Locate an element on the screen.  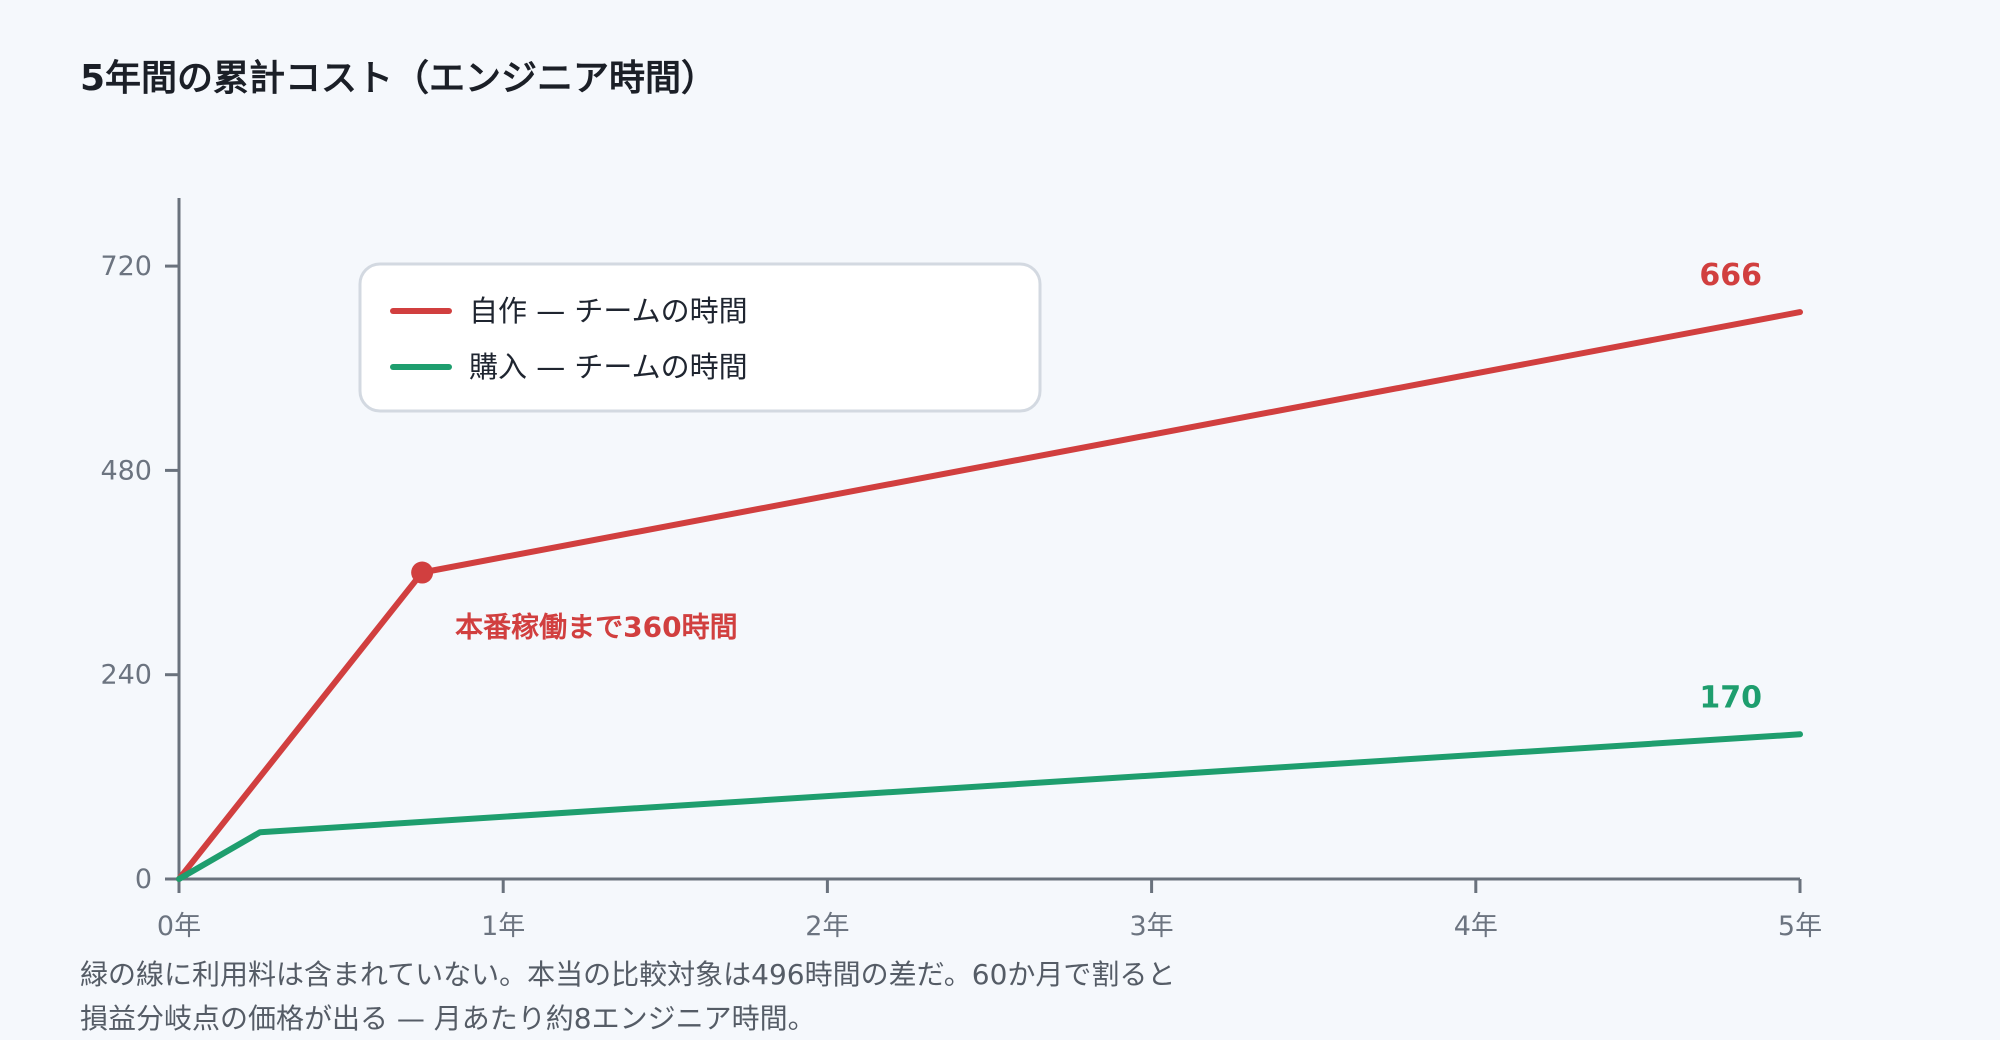
legend-box is located at coordinates (700, 337).